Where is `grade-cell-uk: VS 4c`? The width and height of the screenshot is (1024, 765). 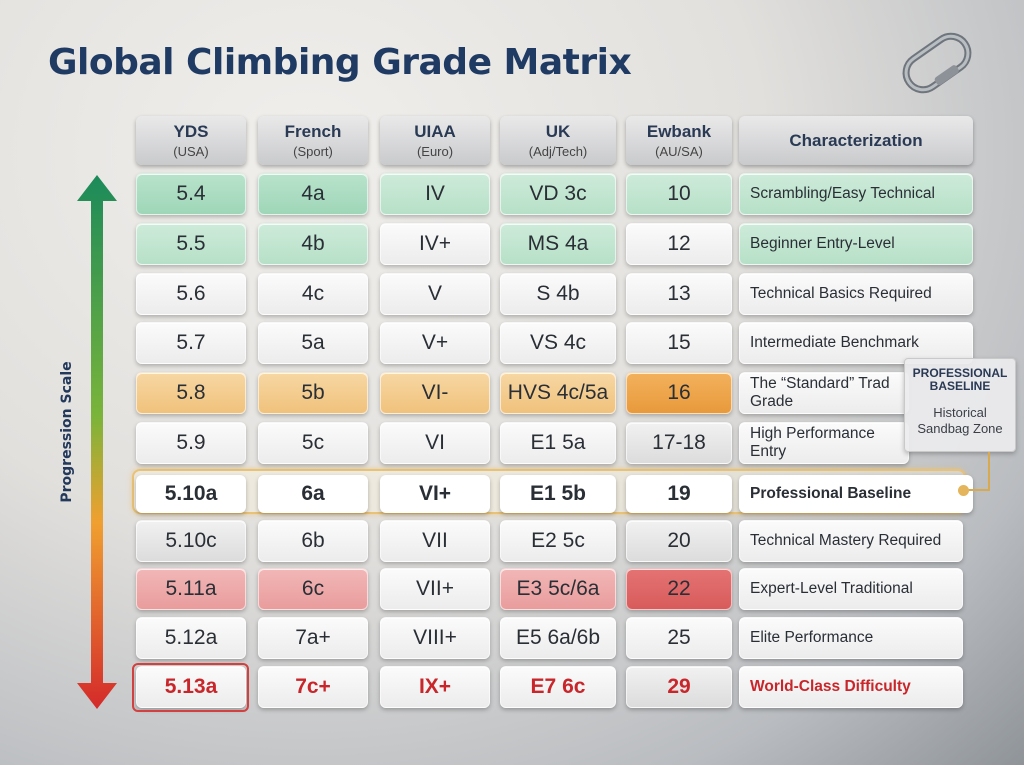 grade-cell-uk: VS 4c is located at coordinates (558, 343).